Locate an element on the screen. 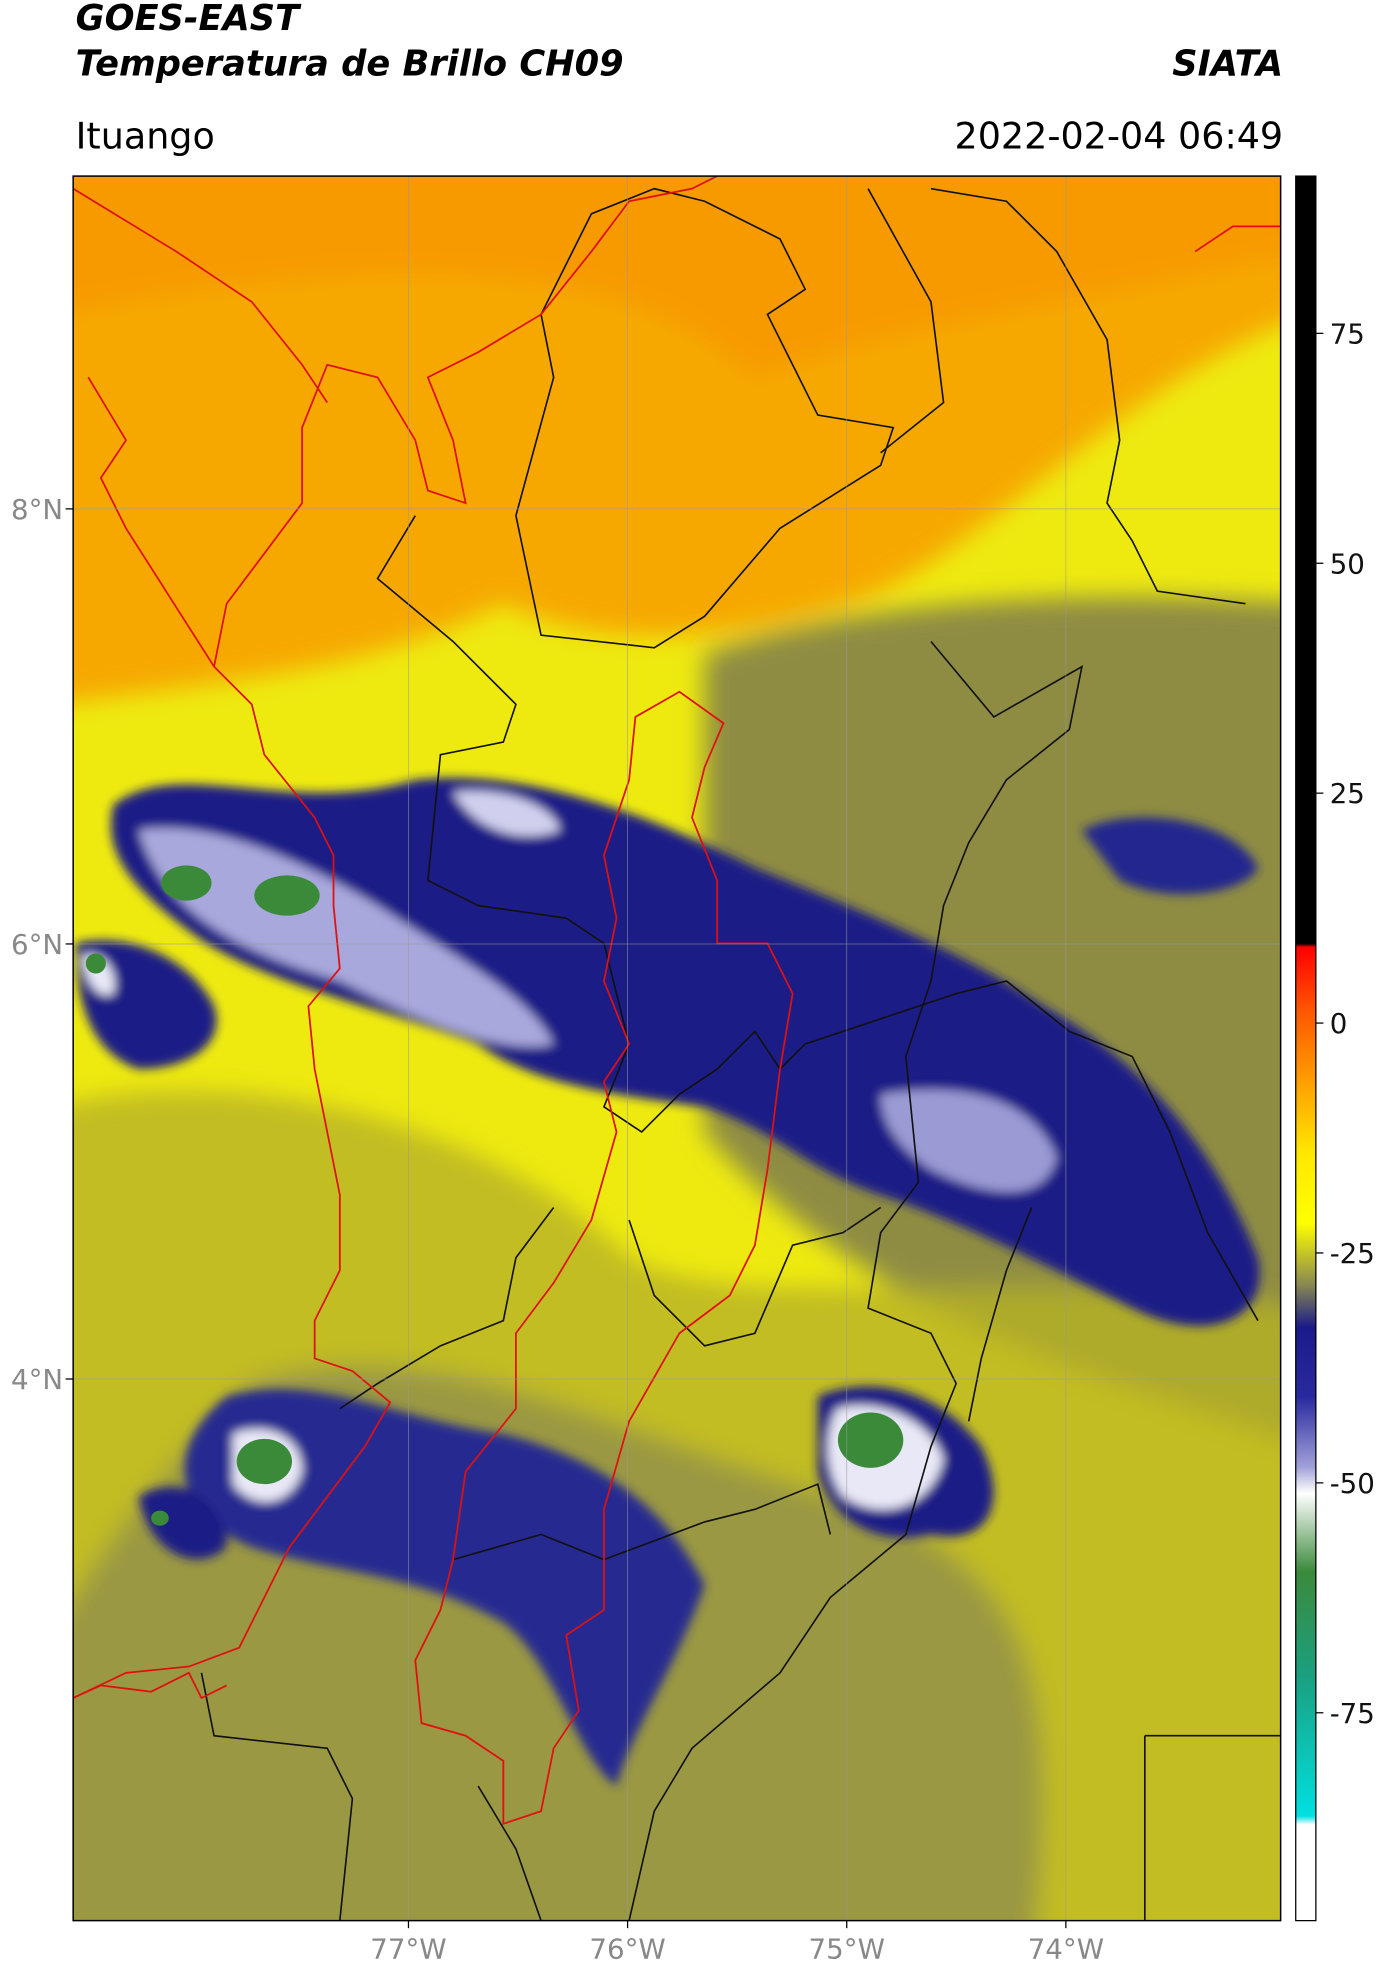 Image resolution: width=1384 pixels, height=1981 pixels. x-tick-label: 76°W is located at coordinates (627, 1948).